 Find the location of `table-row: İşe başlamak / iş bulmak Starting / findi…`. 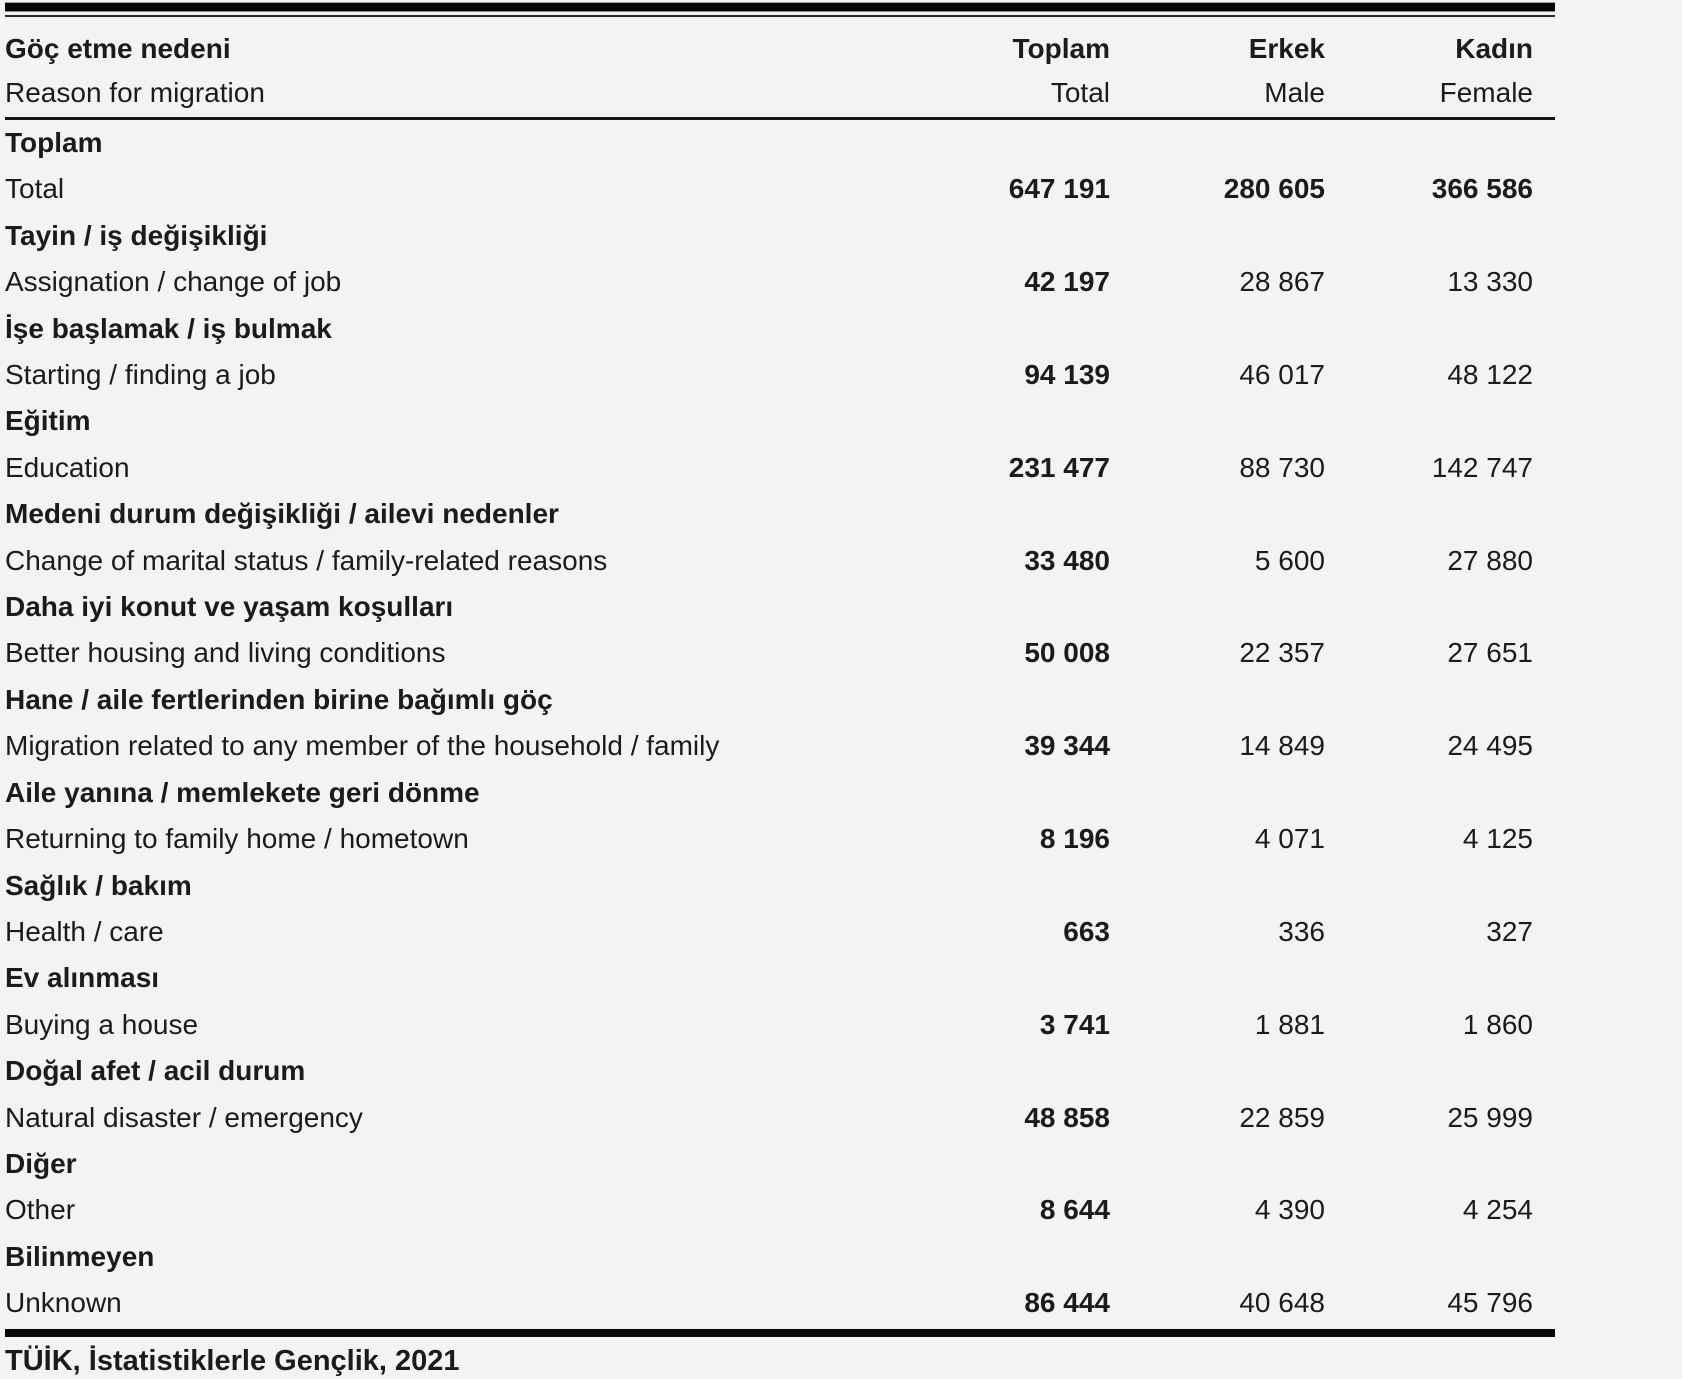

table-row: İşe başlamak / iş bulmak Starting / findi… is located at coordinates (780, 352).